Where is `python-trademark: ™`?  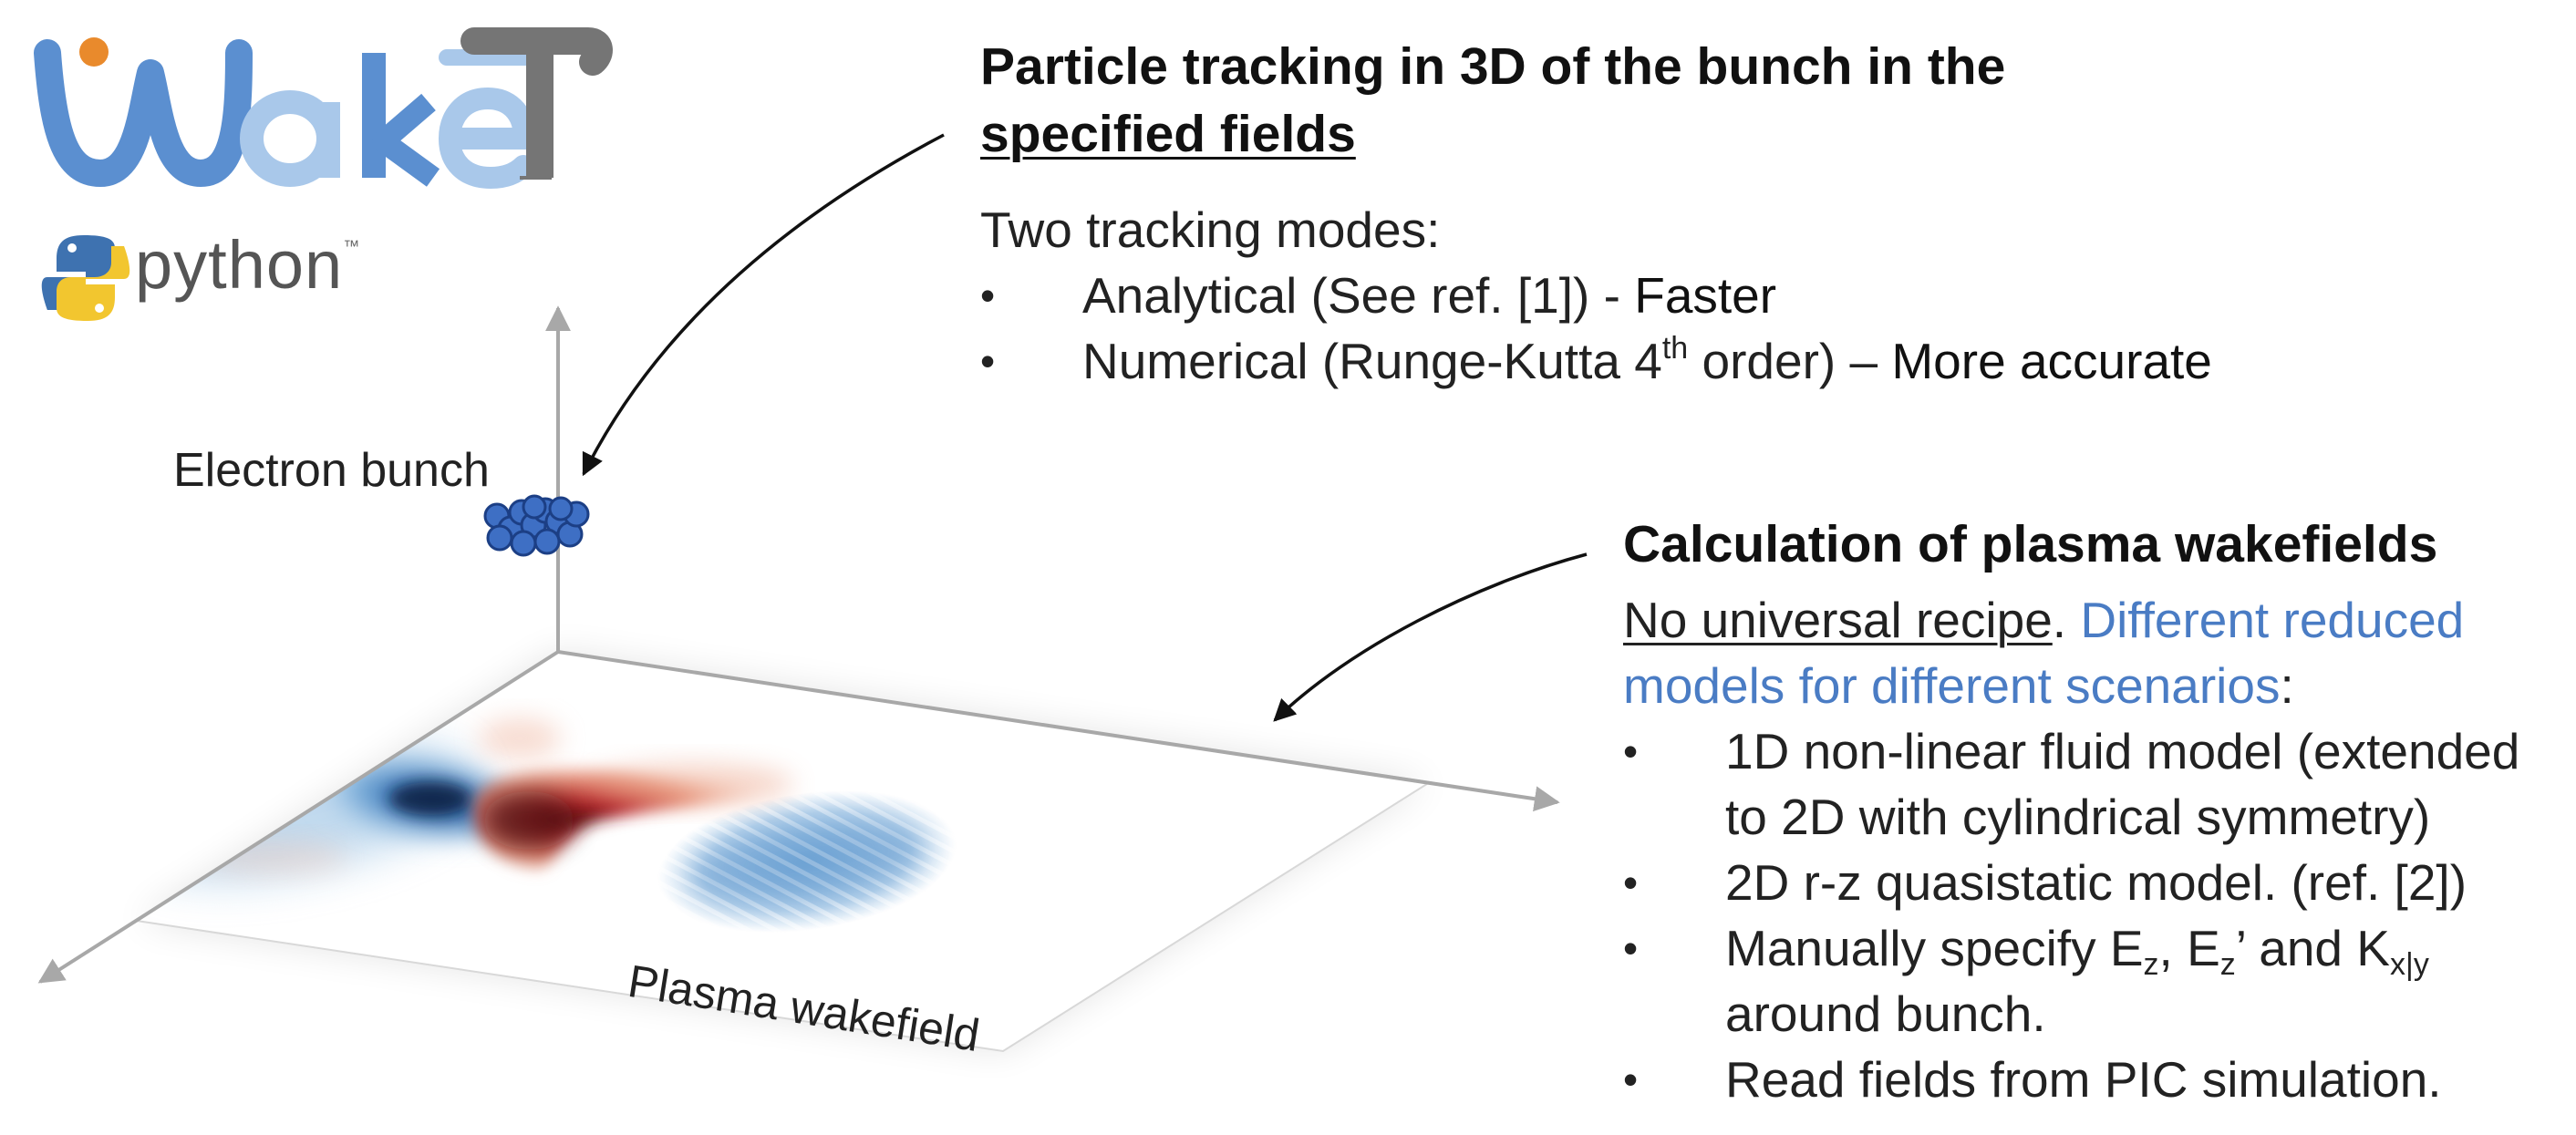
python-trademark: ™ is located at coordinates (352, 246).